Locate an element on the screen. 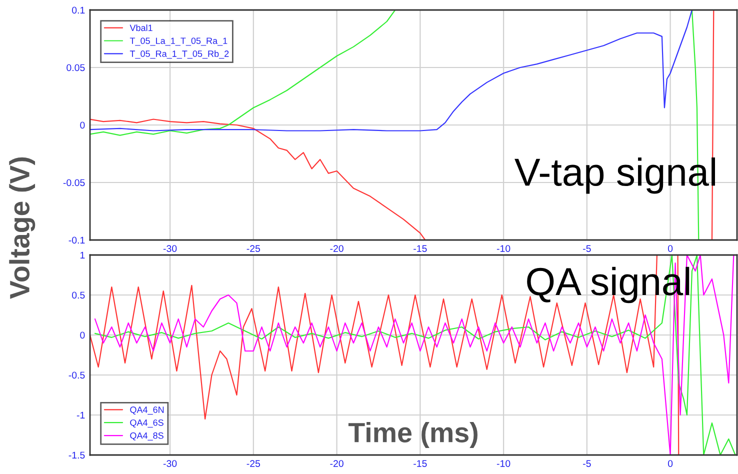 This screenshot has width=738, height=474. legend-label: QA4_6S is located at coordinates (147, 423).